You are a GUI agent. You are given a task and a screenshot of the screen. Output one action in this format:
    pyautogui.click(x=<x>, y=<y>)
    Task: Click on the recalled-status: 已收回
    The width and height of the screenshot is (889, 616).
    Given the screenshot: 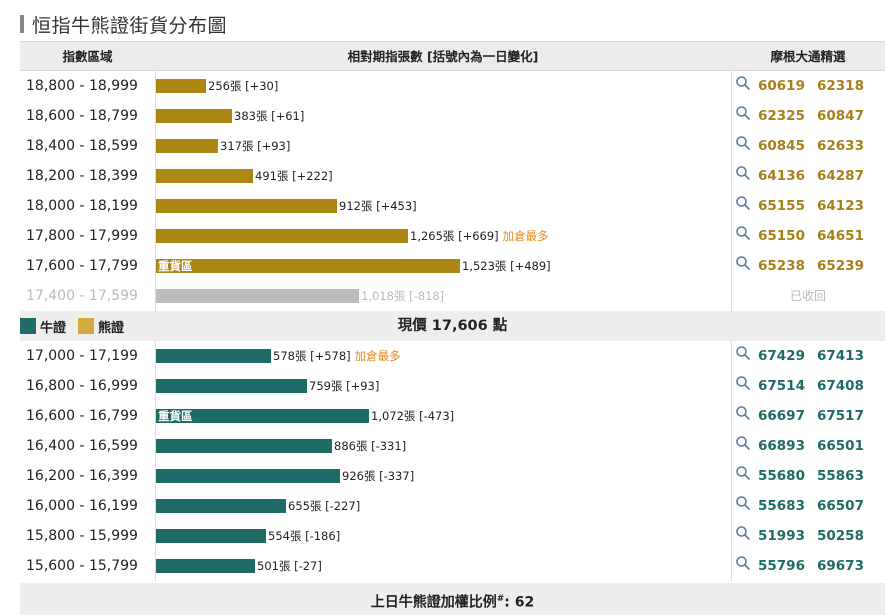 What is the action you would take?
    pyautogui.click(x=807, y=296)
    